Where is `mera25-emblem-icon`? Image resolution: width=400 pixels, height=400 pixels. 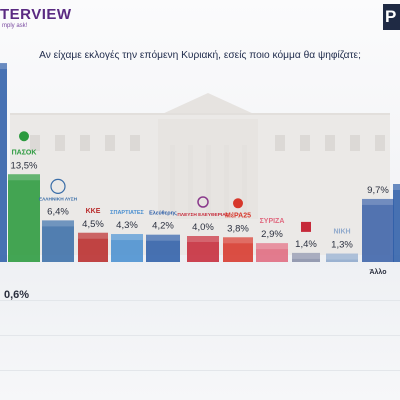 mera25-emblem-icon is located at coordinates (238, 203).